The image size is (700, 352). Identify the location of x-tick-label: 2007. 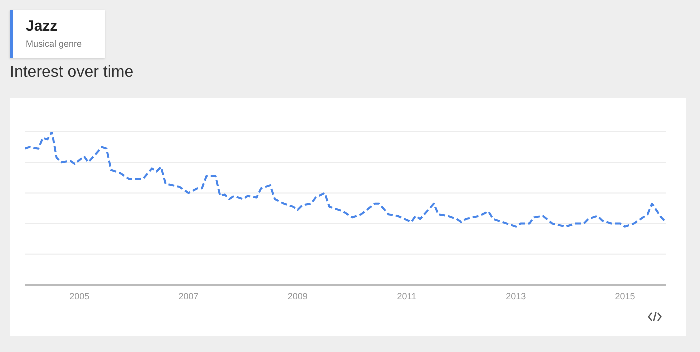
(188, 296).